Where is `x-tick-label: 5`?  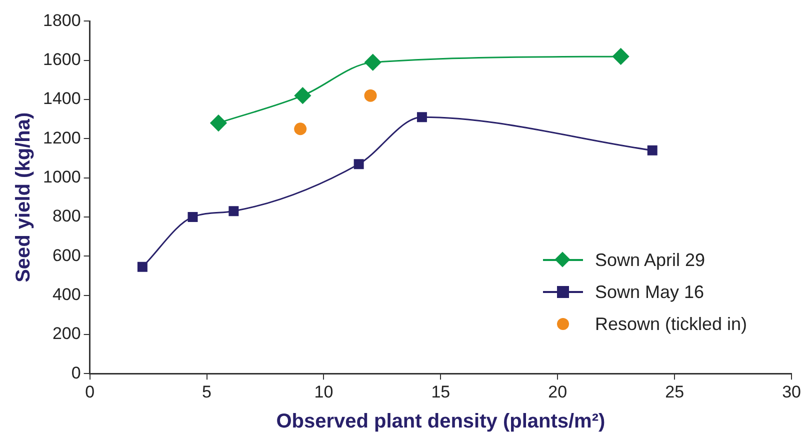 x-tick-label: 5 is located at coordinates (207, 392).